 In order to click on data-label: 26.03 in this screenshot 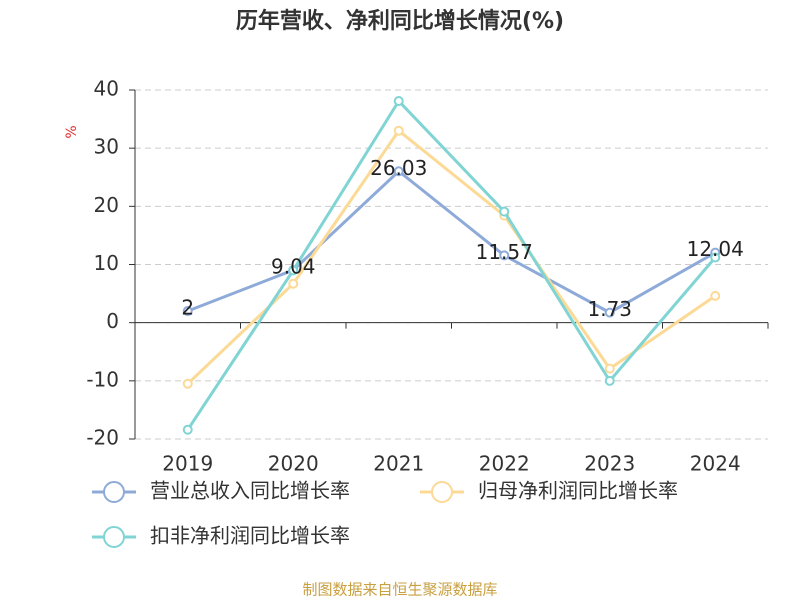, I will do `click(398, 168)`.